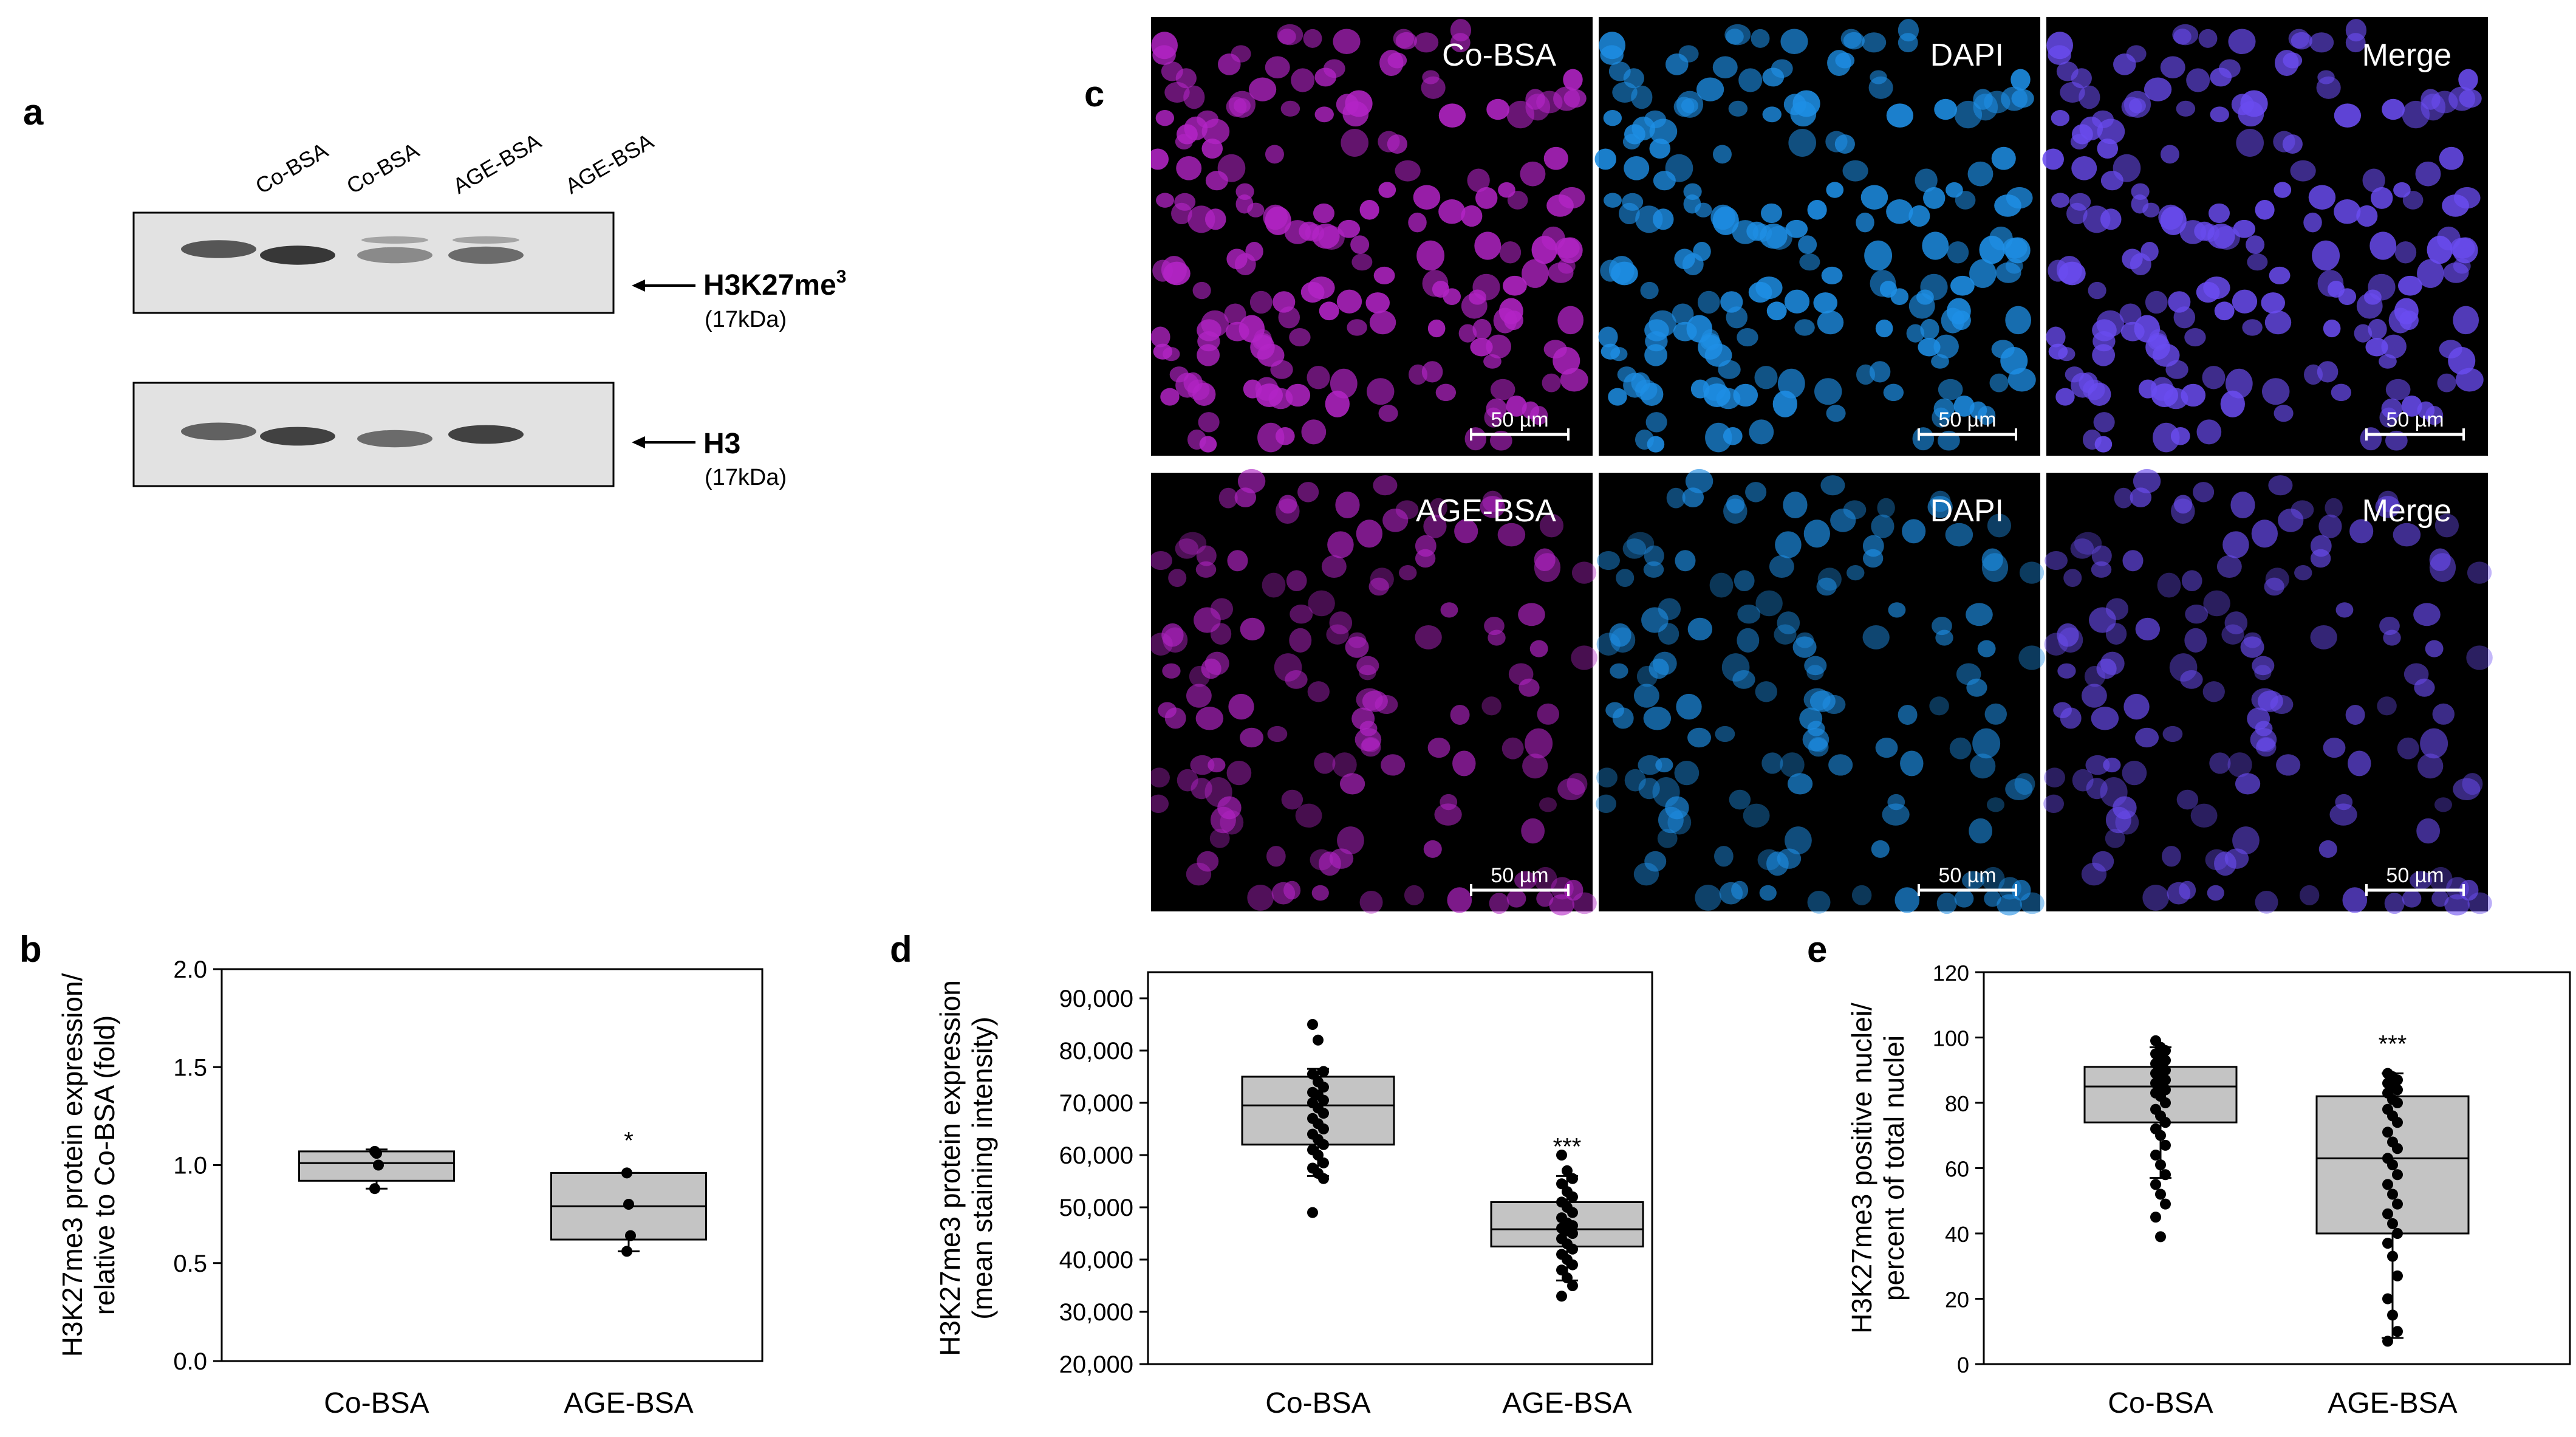 This screenshot has height=1437, width=2576. What do you see at coordinates (629, 1140) in the screenshot?
I see `significance-label: *` at bounding box center [629, 1140].